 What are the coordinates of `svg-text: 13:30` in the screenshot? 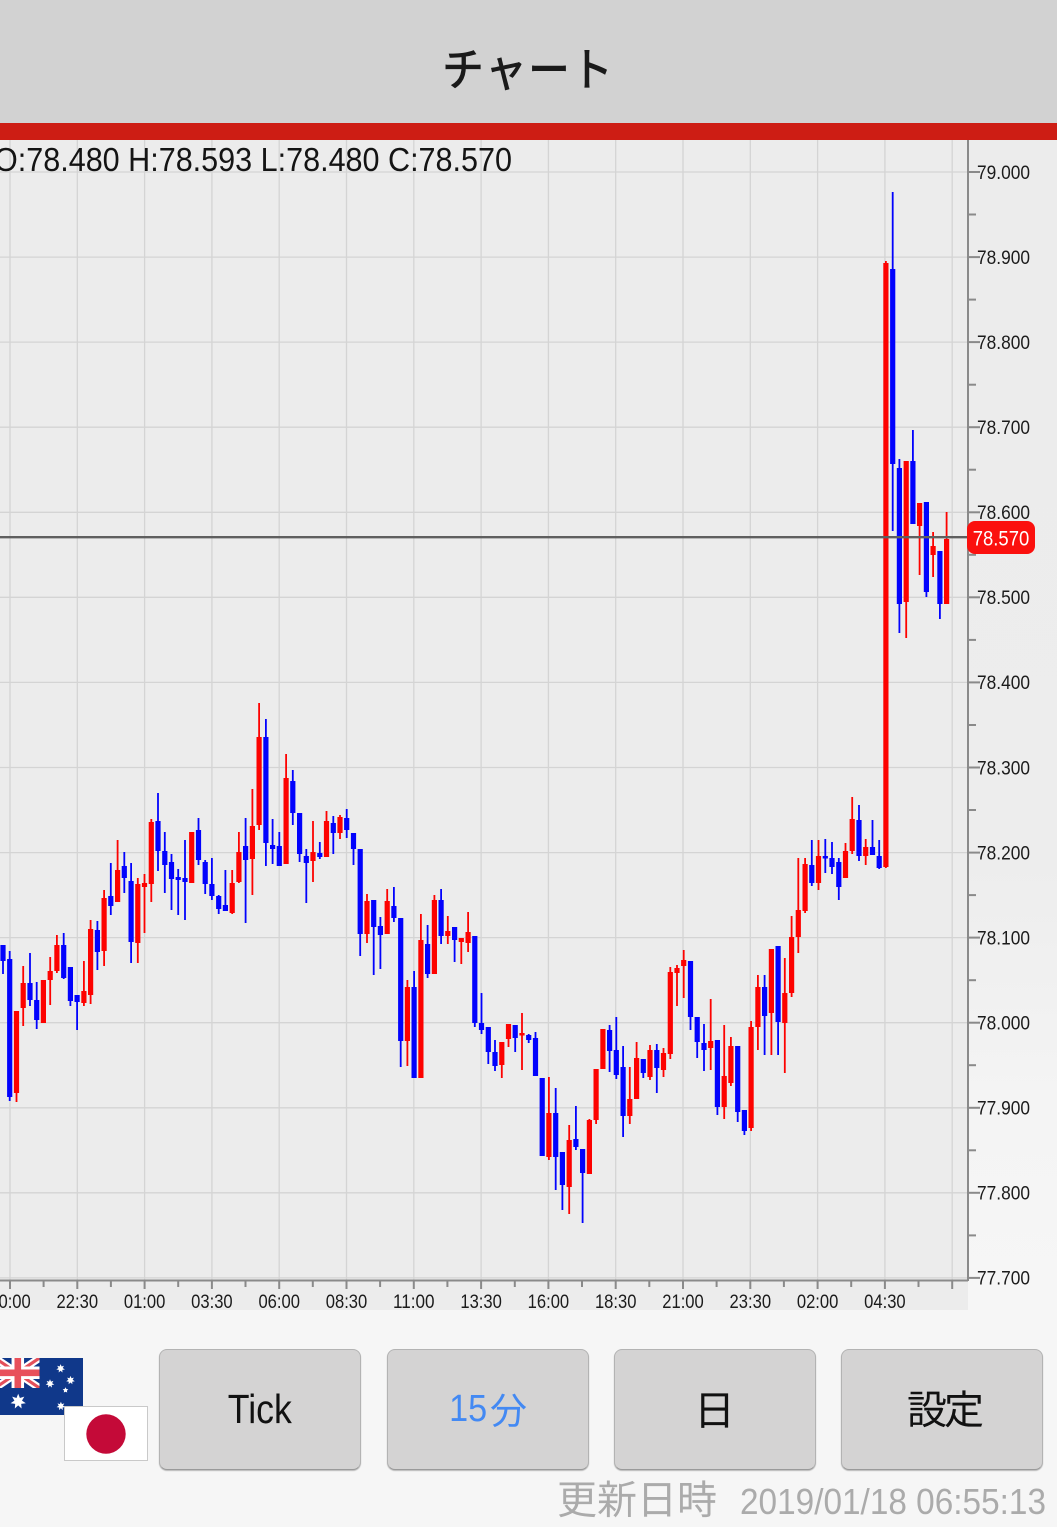 It's located at (481, 1302).